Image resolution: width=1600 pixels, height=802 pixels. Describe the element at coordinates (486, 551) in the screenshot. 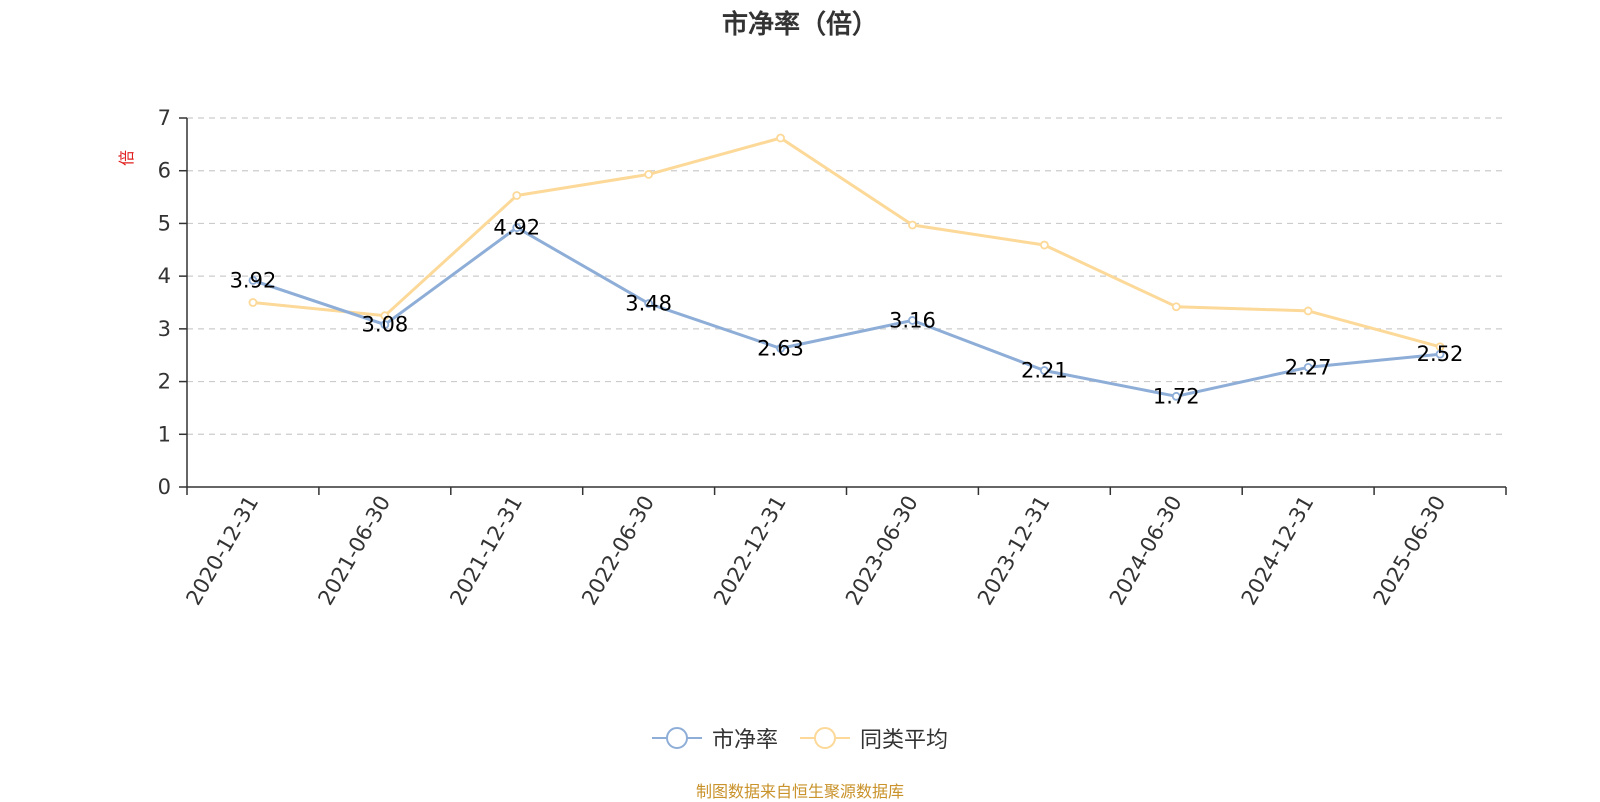

I see `x-tick-label: 2021-12-31` at that location.